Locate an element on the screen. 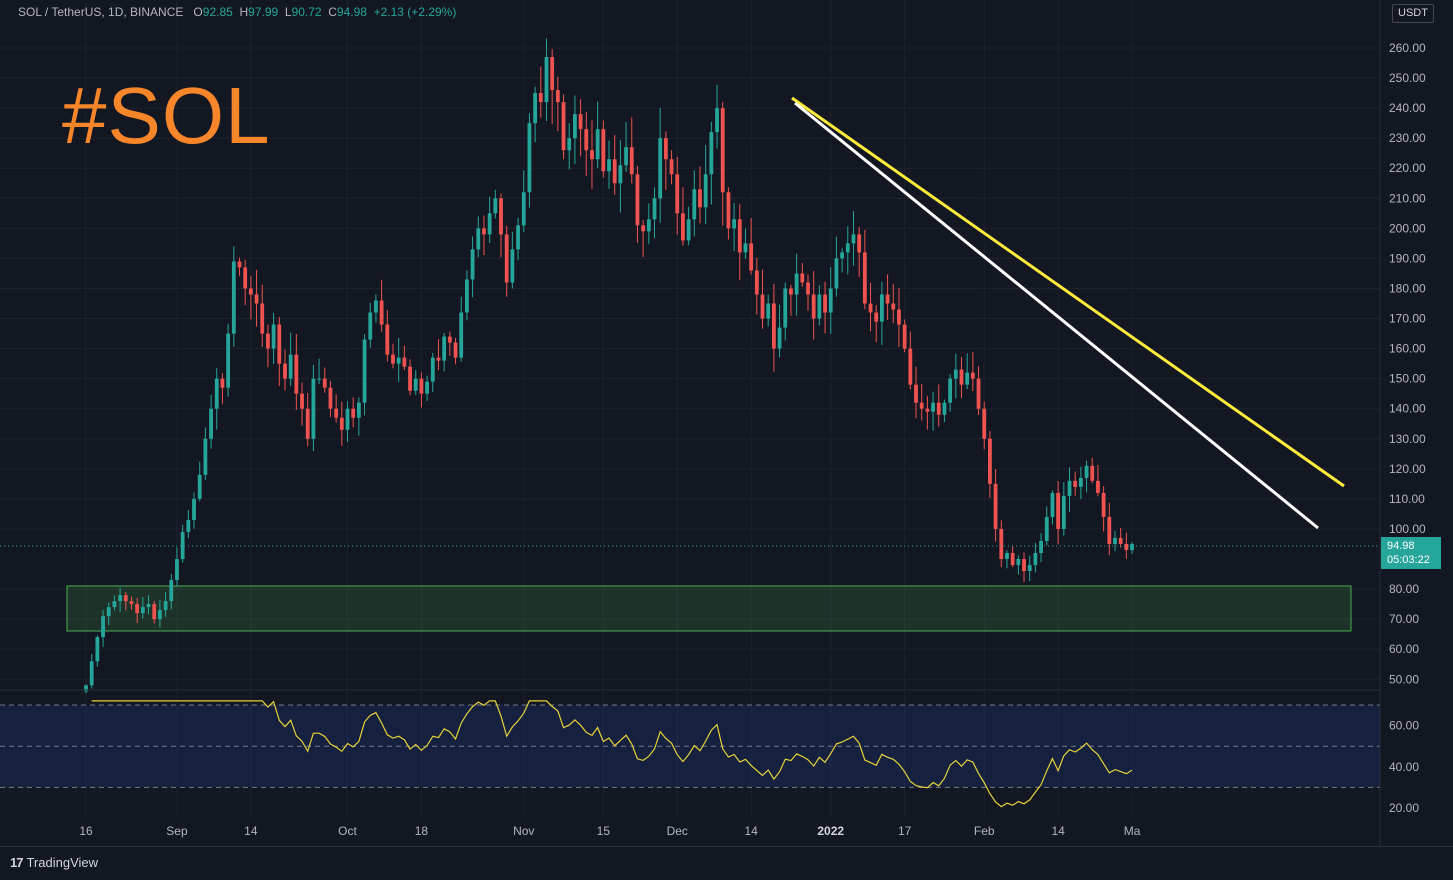  symbol-title: SOL / TetherUS, 1D, BINANCE is located at coordinates (101, 12).